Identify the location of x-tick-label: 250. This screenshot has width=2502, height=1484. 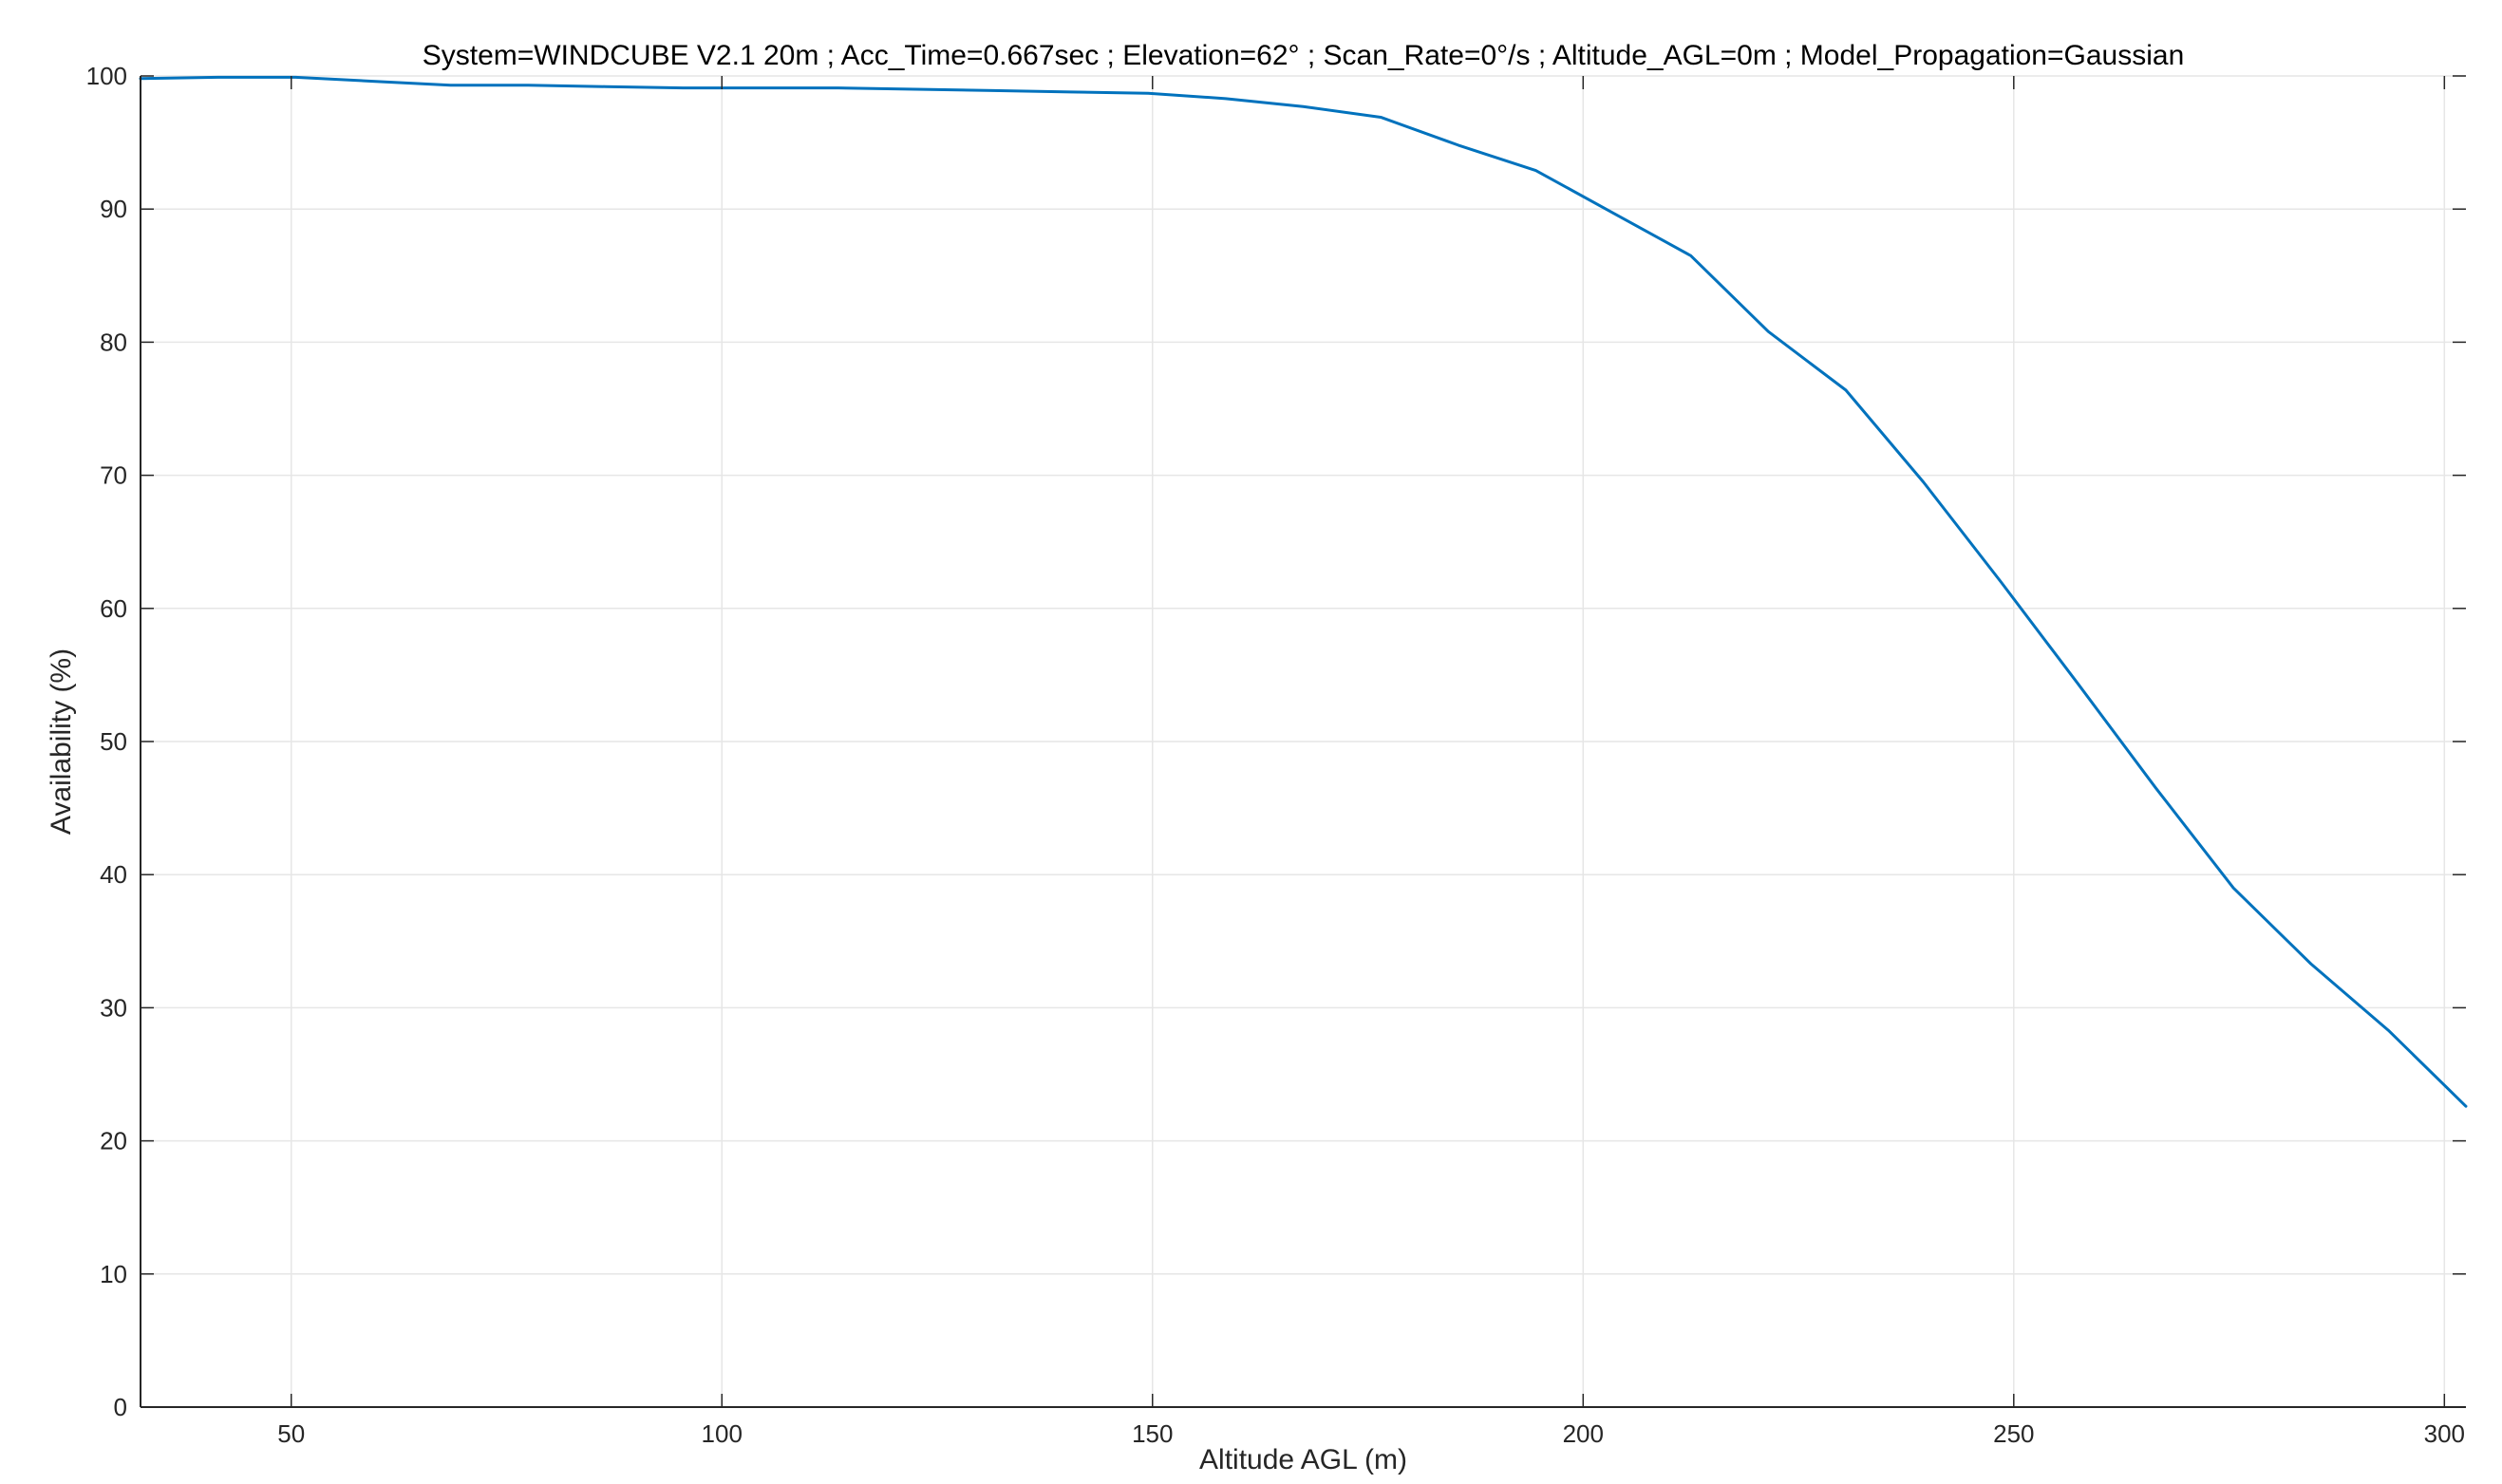
(2013, 1433).